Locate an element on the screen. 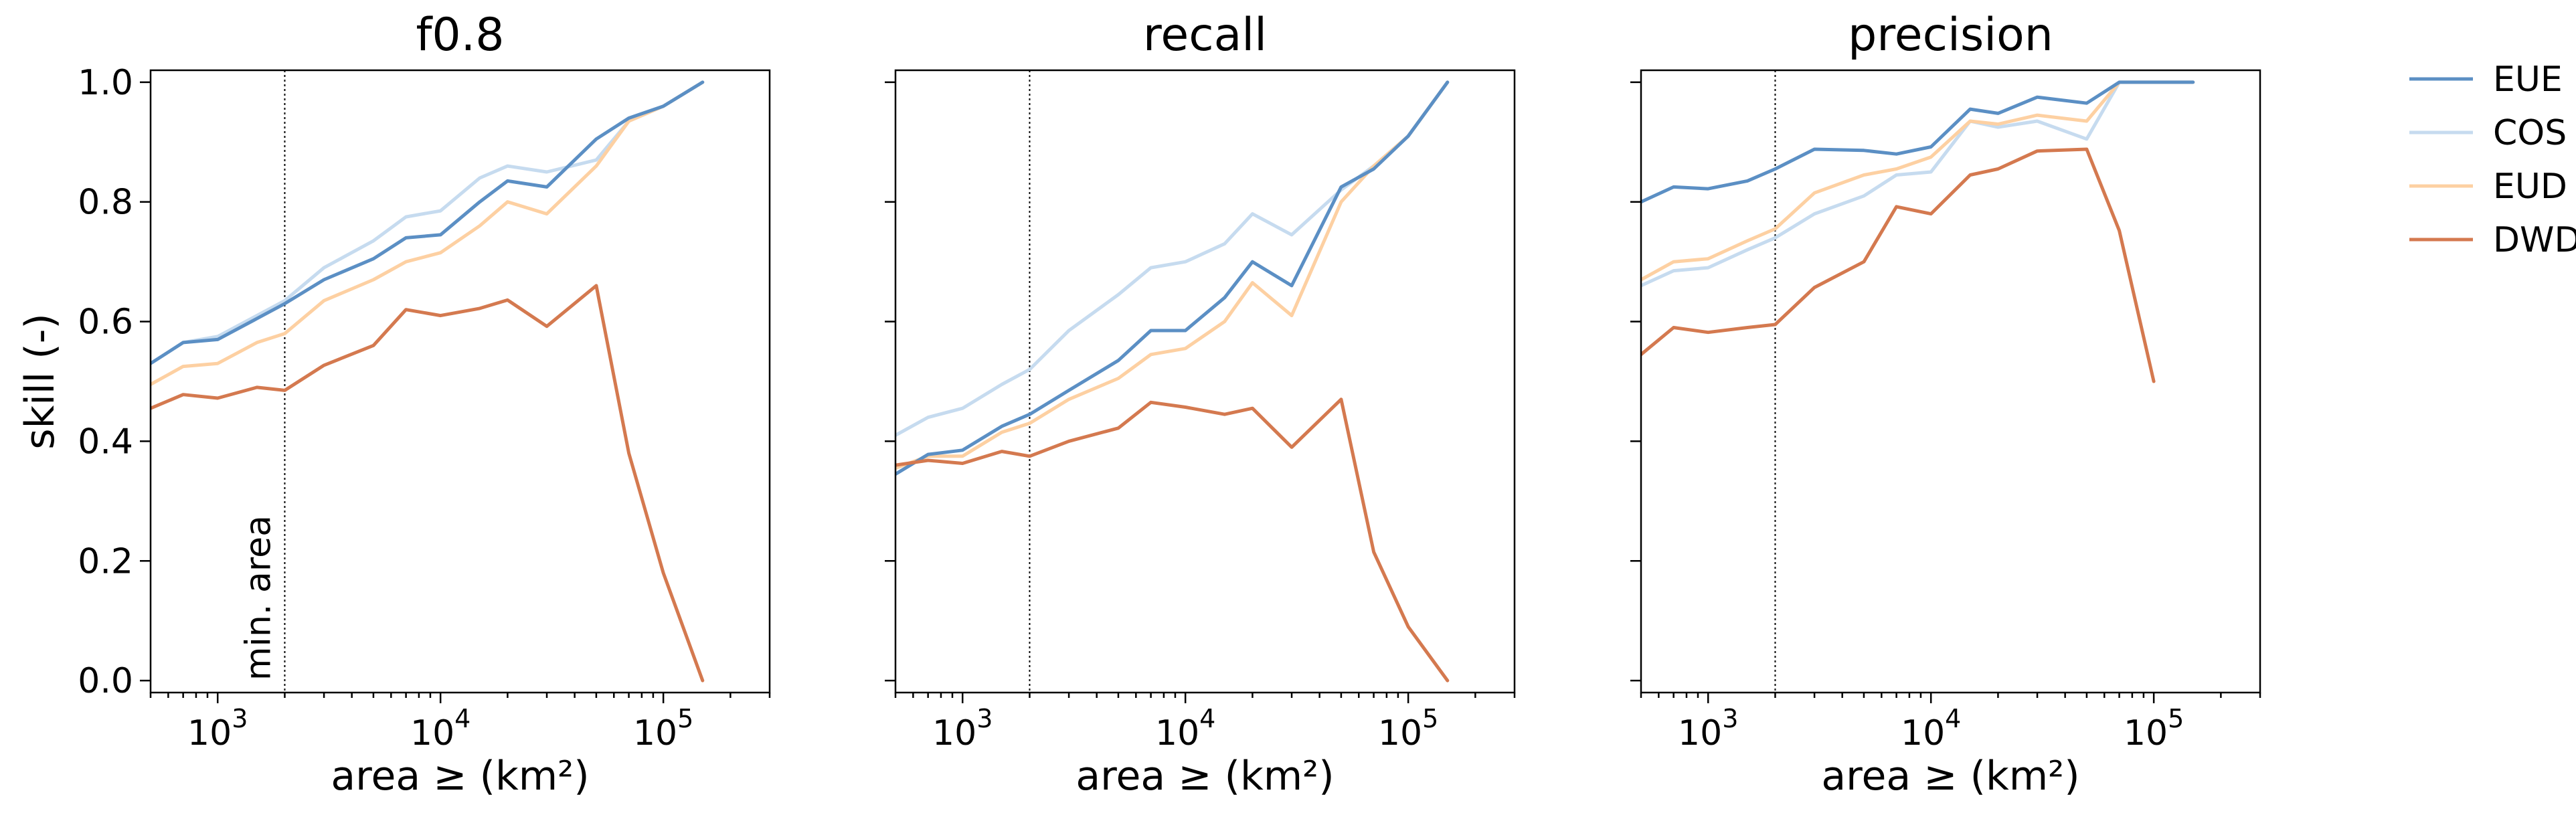 The width and height of the screenshot is (2576, 815). legend-label: COS is located at coordinates (2530, 133).